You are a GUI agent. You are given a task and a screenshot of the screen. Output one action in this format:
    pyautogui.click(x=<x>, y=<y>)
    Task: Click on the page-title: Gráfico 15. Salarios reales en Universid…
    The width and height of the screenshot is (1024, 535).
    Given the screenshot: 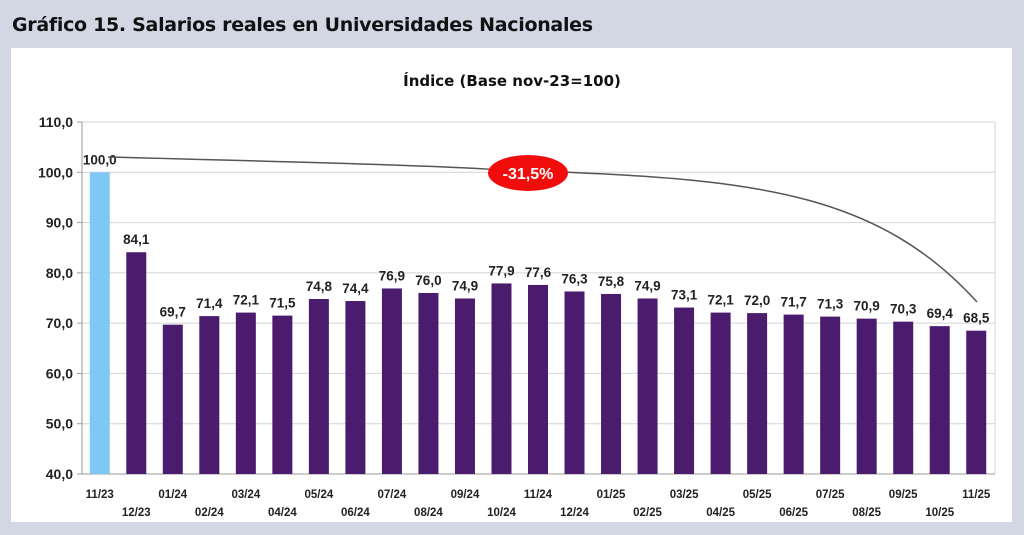 What is the action you would take?
    pyautogui.click(x=302, y=25)
    